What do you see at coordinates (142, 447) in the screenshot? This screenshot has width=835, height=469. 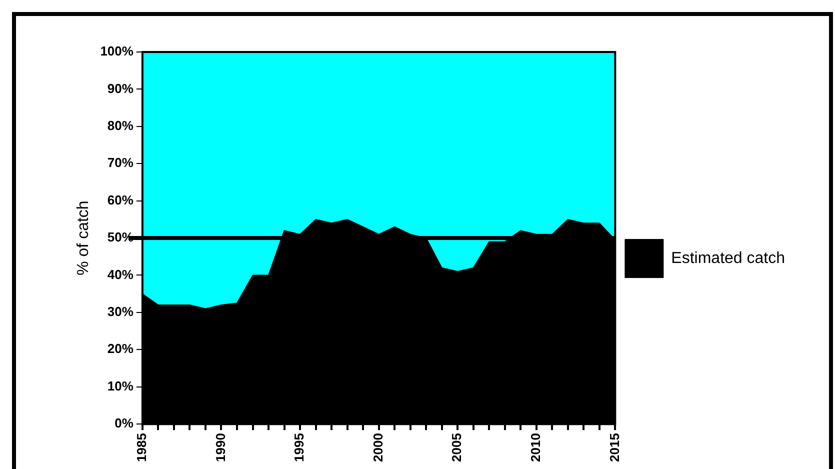 I see `x-tick-label: 1985` at bounding box center [142, 447].